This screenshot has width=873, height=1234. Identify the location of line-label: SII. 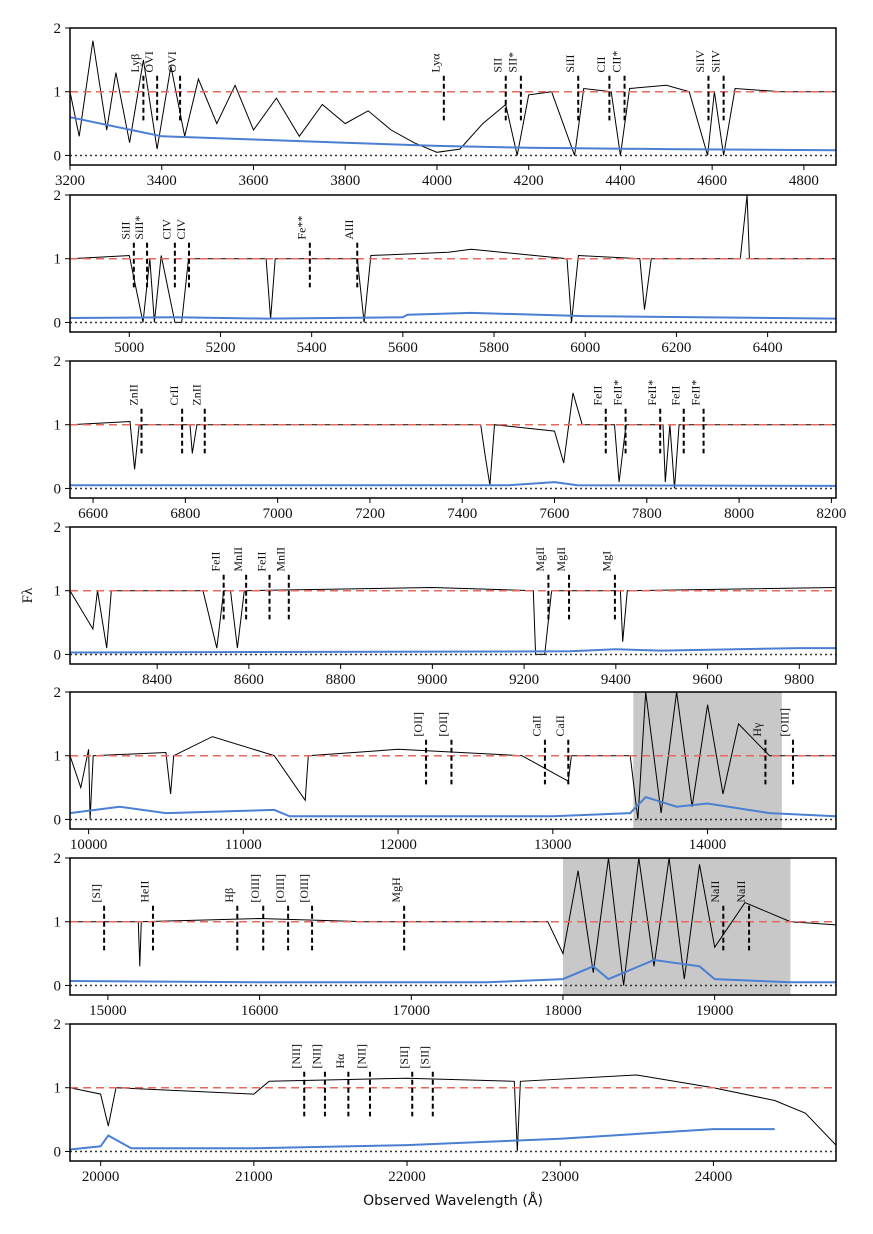
(497, 65).